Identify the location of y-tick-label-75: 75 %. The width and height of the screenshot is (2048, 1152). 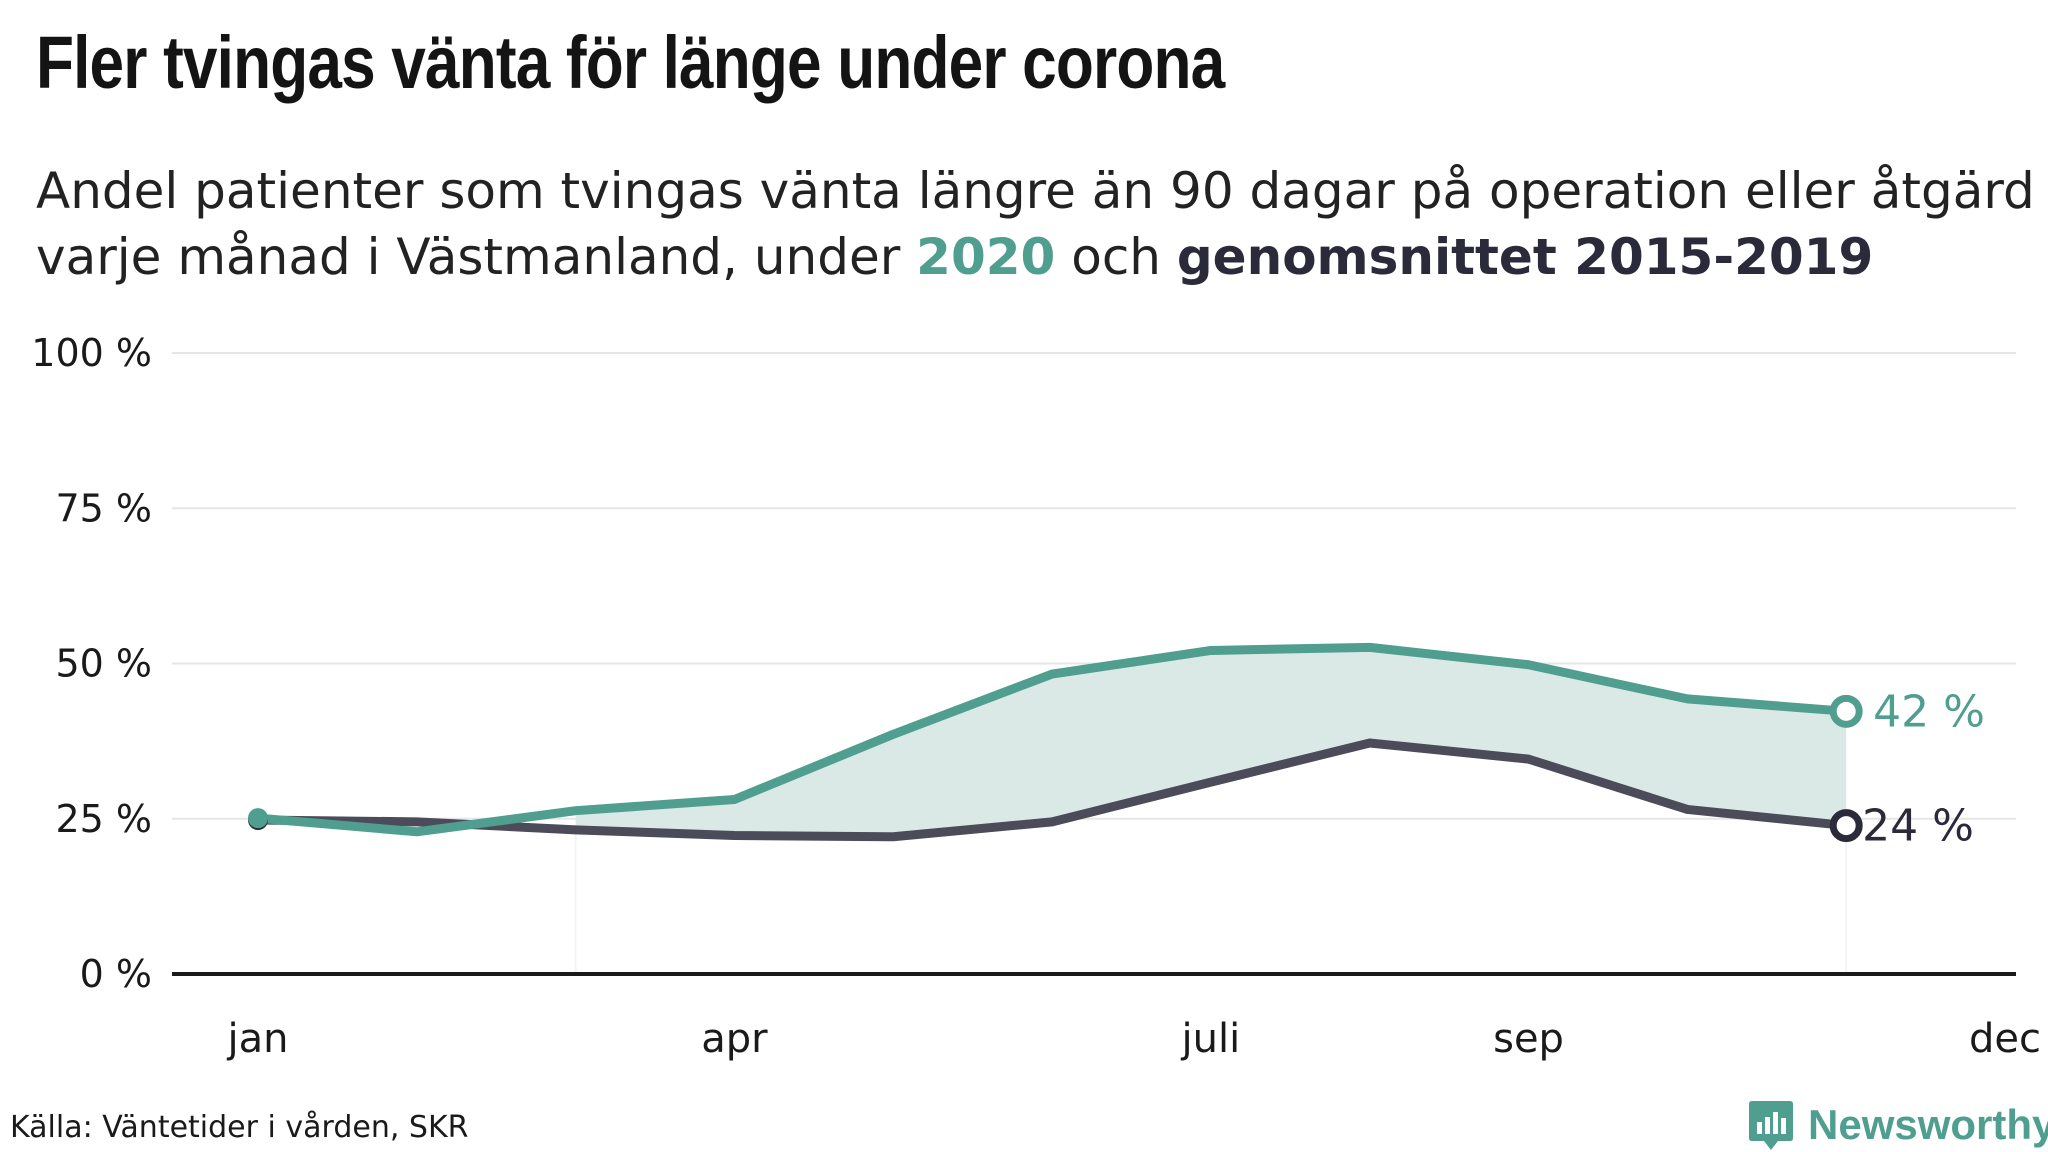
(103, 508).